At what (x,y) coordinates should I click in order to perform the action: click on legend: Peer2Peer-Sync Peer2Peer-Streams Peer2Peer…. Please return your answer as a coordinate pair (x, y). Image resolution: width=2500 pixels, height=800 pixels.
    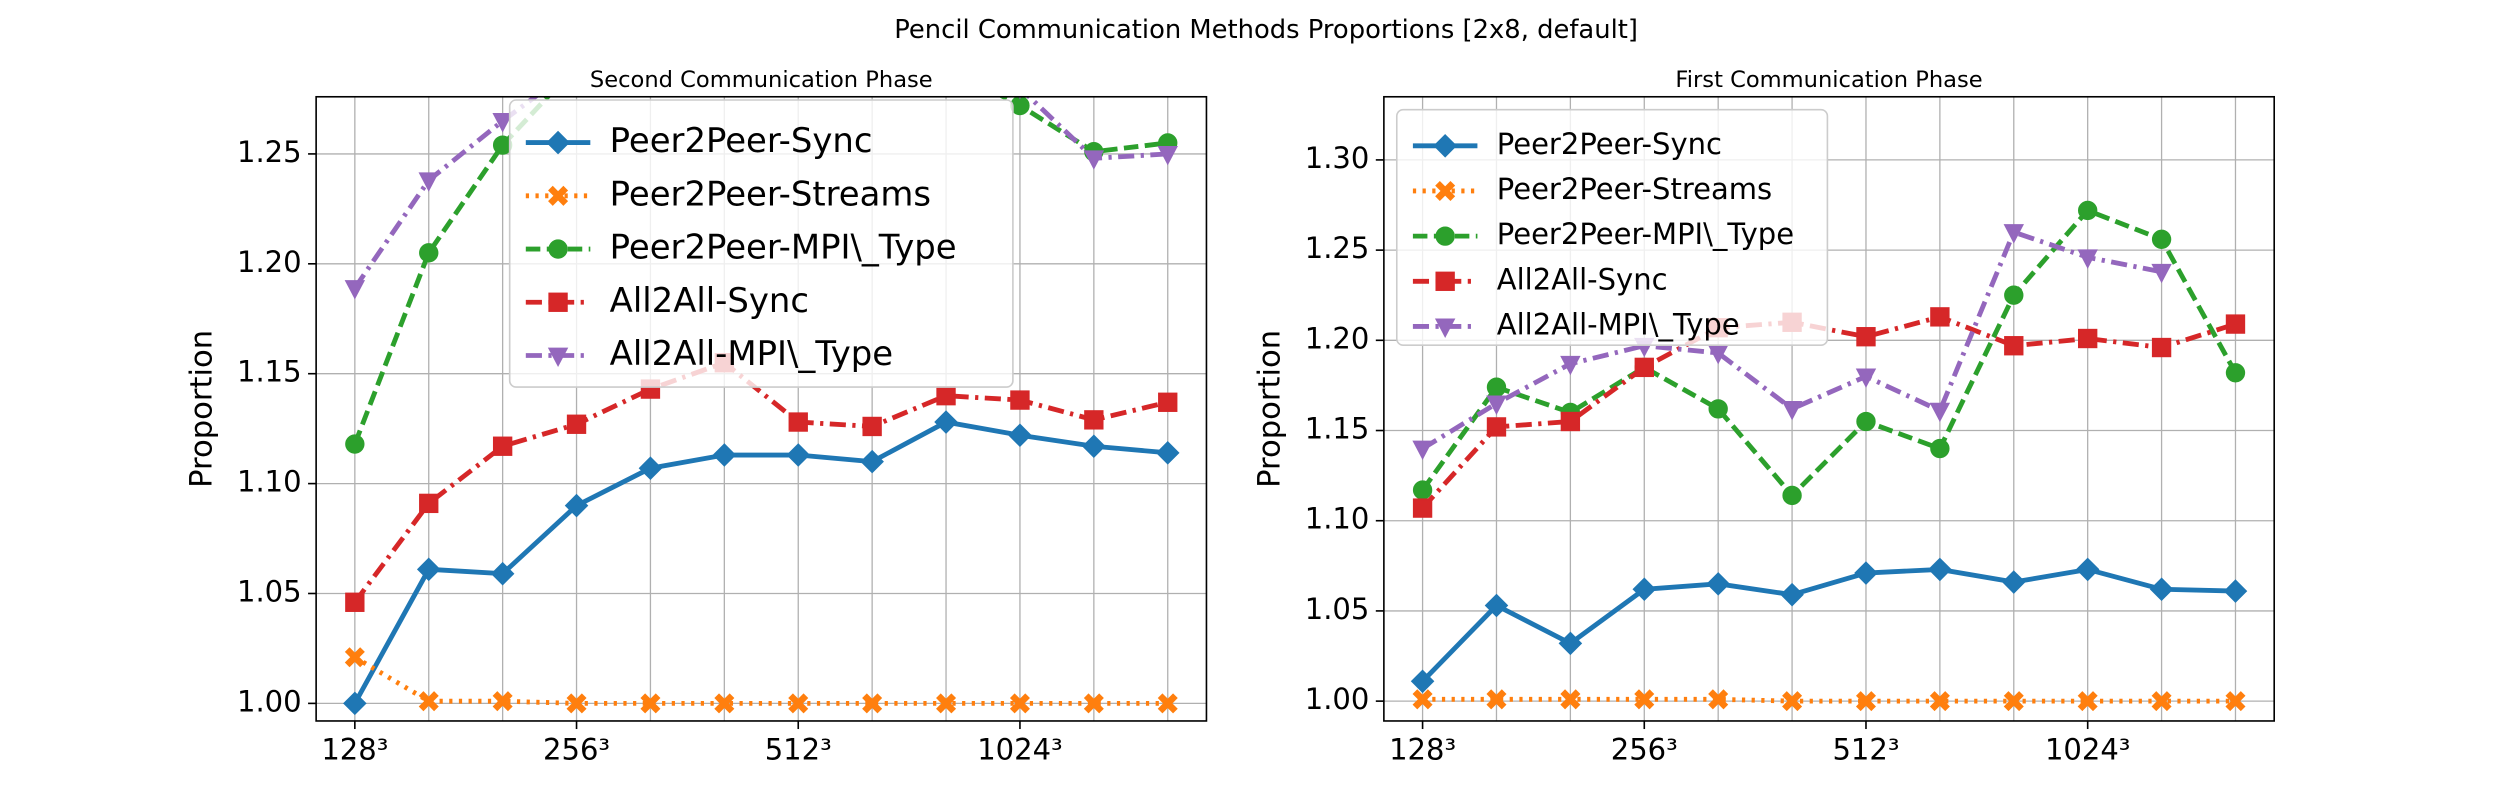
    Looking at the image, I should click on (1612, 227).